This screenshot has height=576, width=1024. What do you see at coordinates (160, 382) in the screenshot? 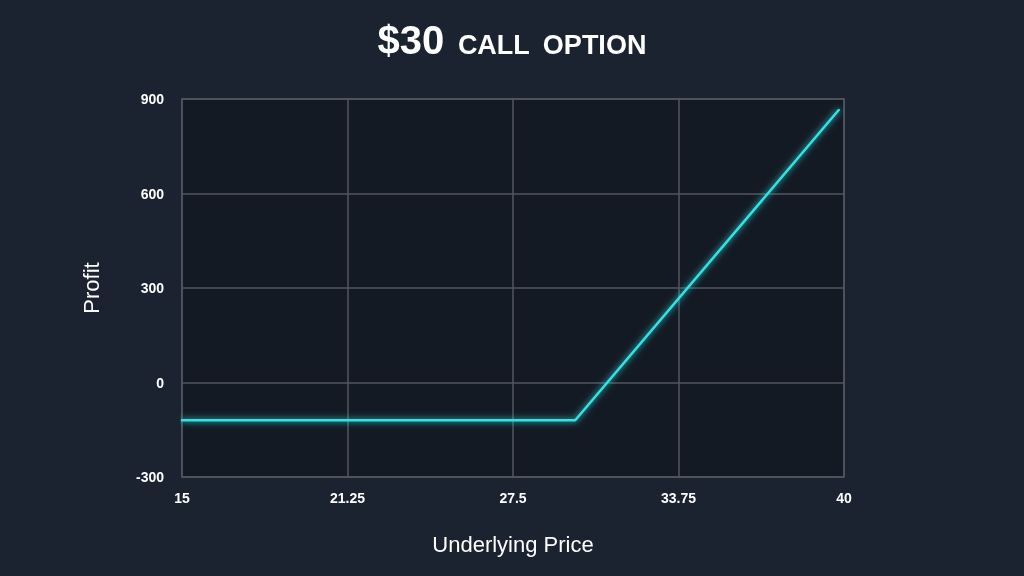
I see `y-tick-label: 0` at bounding box center [160, 382].